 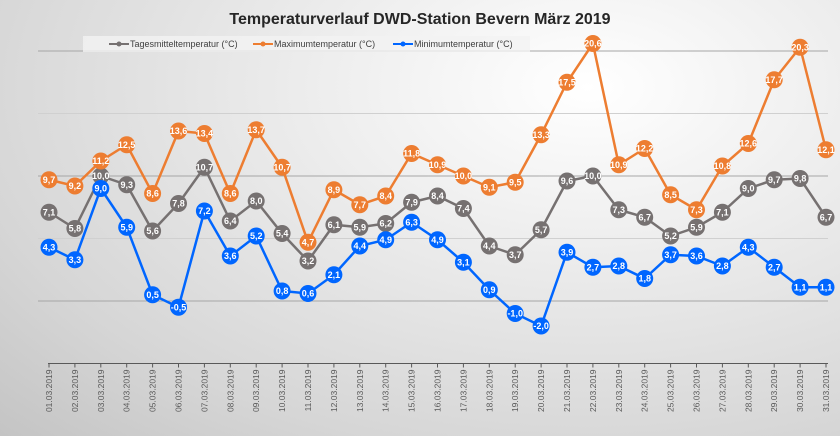 What do you see at coordinates (593, 44) in the screenshot?
I see `data-label: 20,6` at bounding box center [593, 44].